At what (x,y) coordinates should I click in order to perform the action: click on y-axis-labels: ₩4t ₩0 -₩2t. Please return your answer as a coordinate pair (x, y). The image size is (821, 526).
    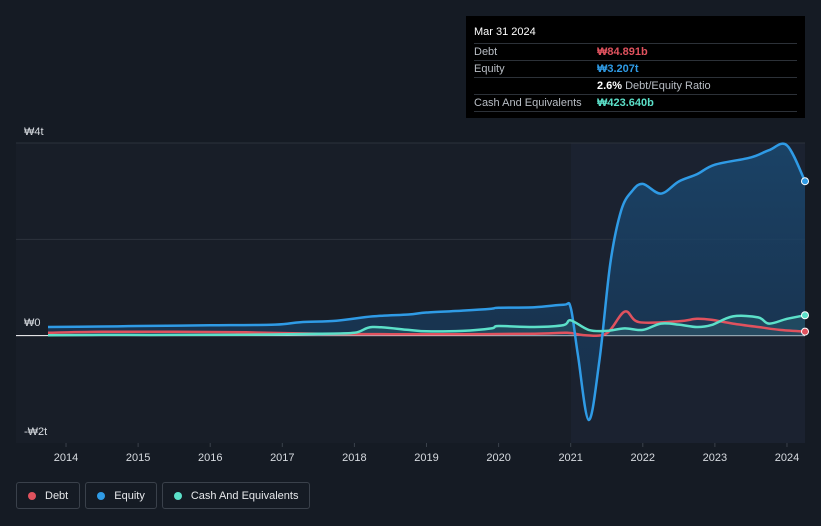
    Looking at the image, I should click on (35, 282).